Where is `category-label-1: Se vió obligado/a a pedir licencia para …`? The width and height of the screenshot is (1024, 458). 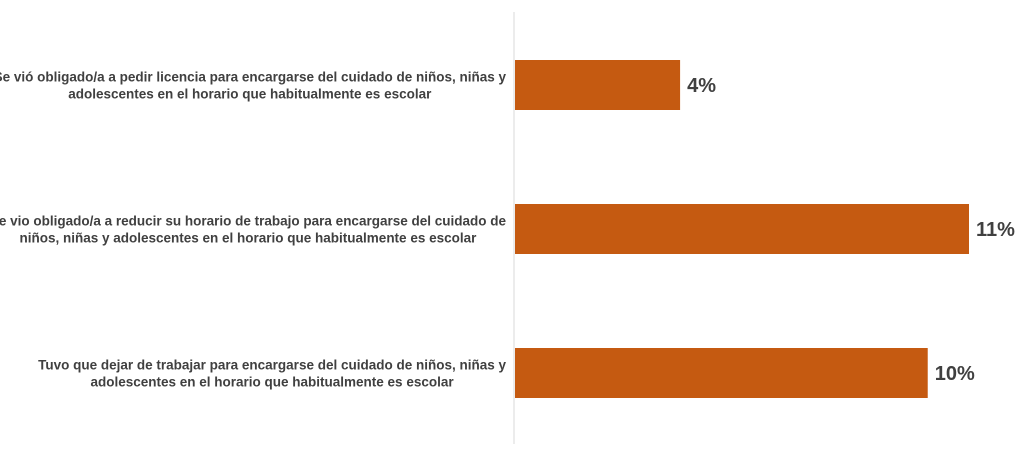 category-label-1: Se vió obligado/a a pedir licencia para … is located at coordinates (253, 86).